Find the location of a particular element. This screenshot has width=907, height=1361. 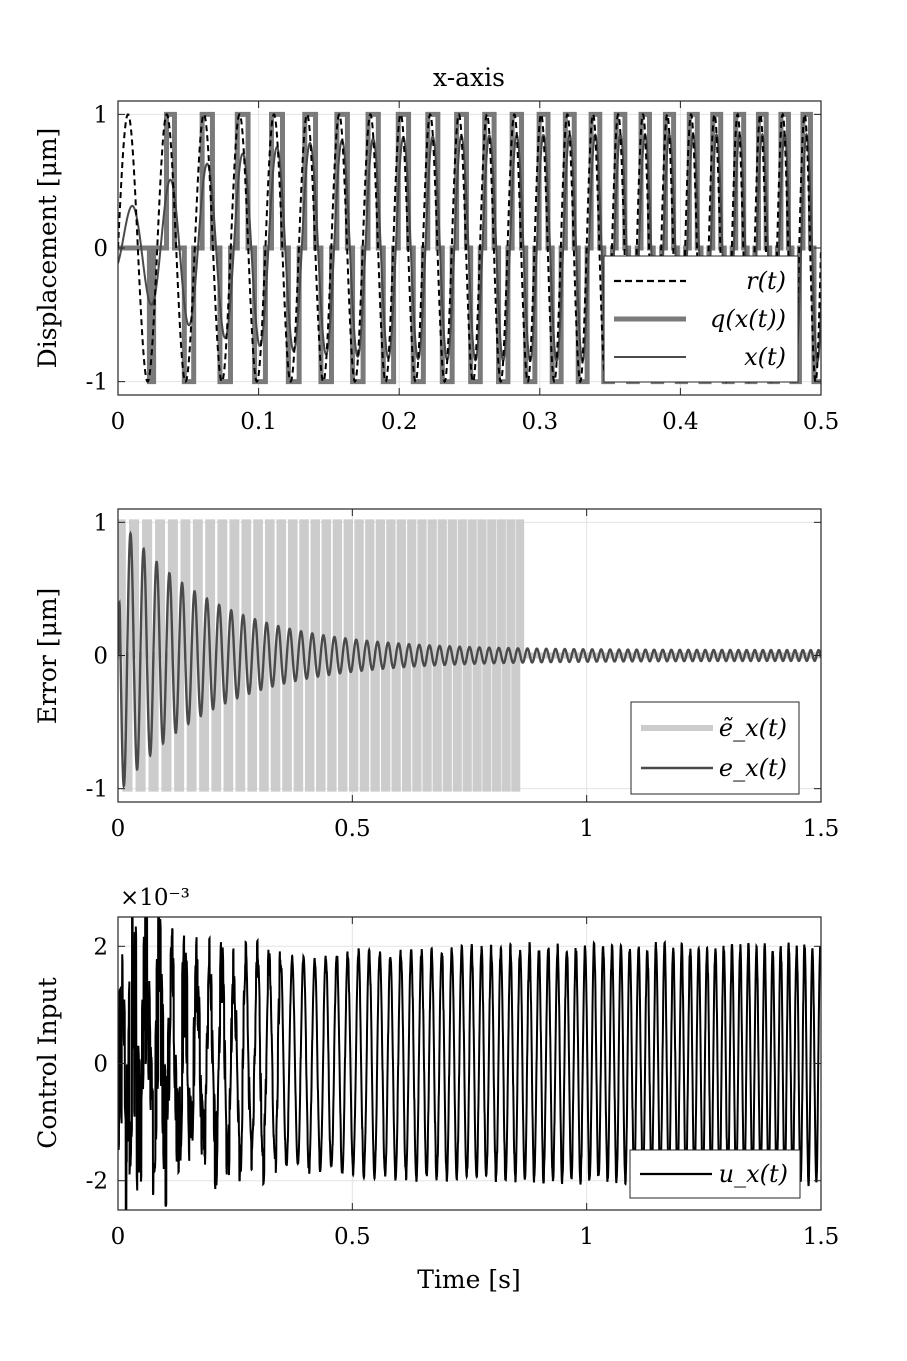

legend: u_x(t) is located at coordinates (715, 1174).